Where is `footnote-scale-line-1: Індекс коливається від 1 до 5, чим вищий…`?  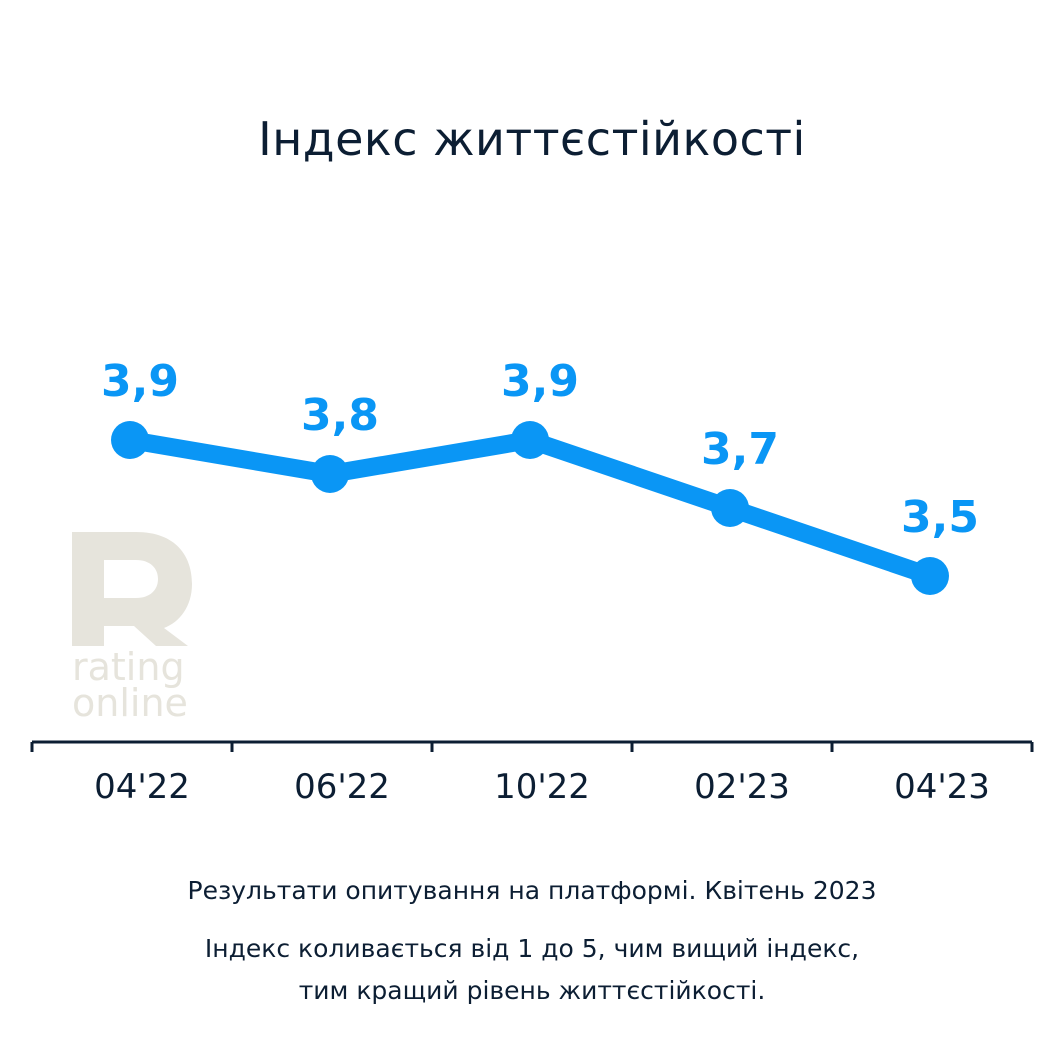 footnote-scale-line-1: Індекс коливається від 1 до 5, чим вищий… is located at coordinates (532, 948).